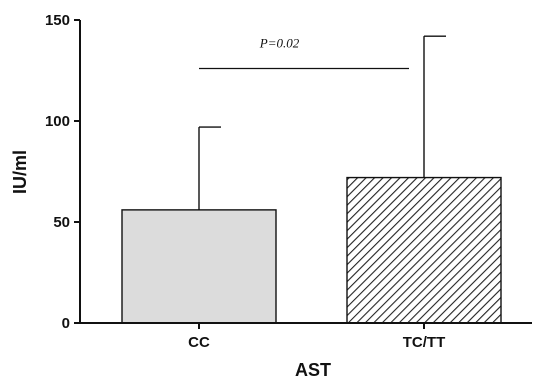  I want to click on significance-annotation: P=0.02, so click(304, 52).